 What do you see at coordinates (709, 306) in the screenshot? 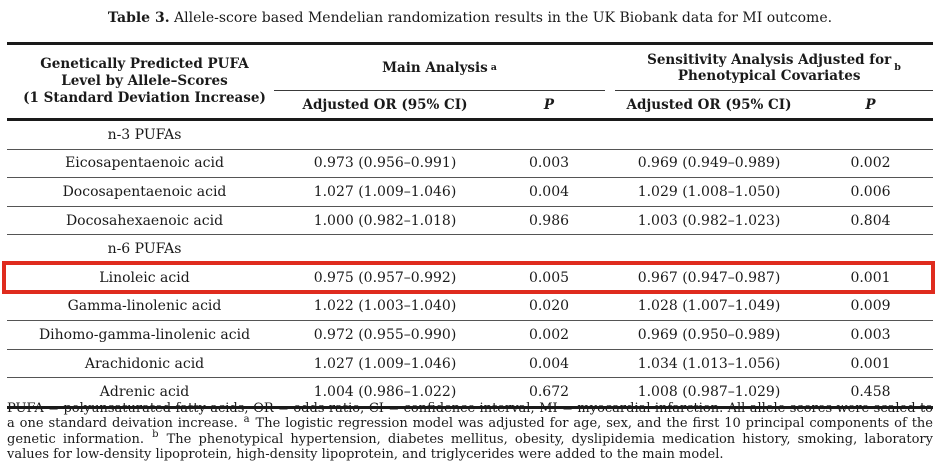
I see `or-sensitivity-value: 1.028 (1.007–1.049)` at bounding box center [709, 306].